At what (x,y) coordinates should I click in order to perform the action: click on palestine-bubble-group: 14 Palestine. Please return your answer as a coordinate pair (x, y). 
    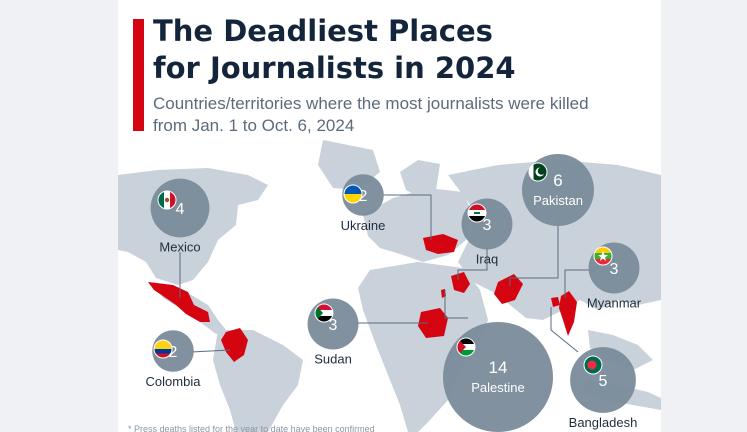
    Looking at the image, I should click on (498, 377).